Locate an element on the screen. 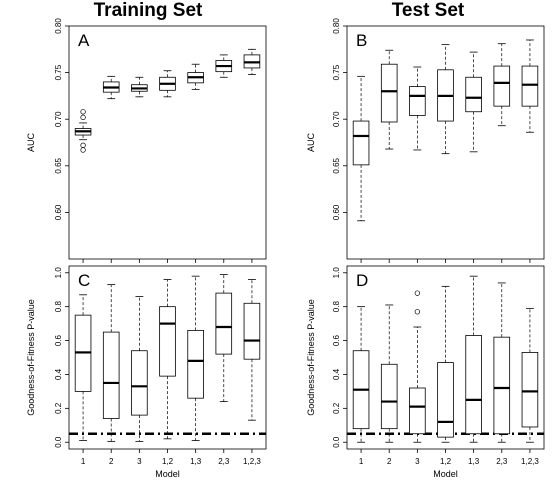 This screenshot has width=560, height=496. y-axis-label: AUC is located at coordinates (31, 143).